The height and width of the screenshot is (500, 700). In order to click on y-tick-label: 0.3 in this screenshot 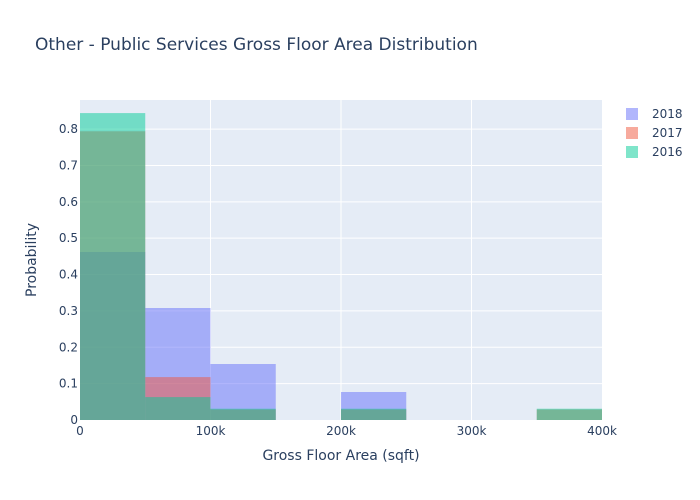, I will do `click(68, 311)`.